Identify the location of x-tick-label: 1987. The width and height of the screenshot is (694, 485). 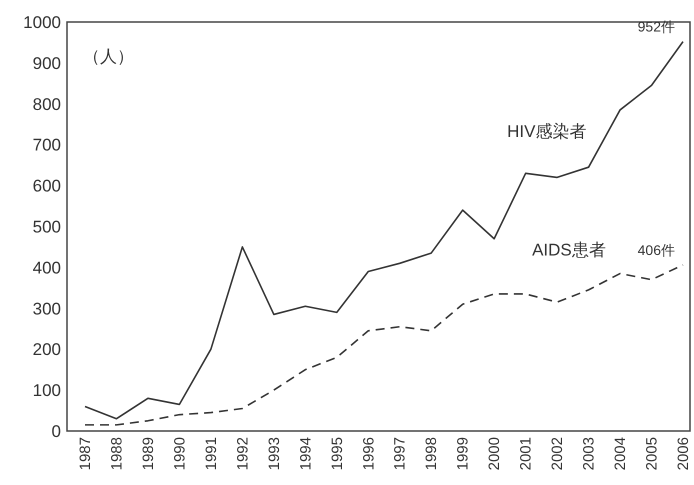
(85, 453).